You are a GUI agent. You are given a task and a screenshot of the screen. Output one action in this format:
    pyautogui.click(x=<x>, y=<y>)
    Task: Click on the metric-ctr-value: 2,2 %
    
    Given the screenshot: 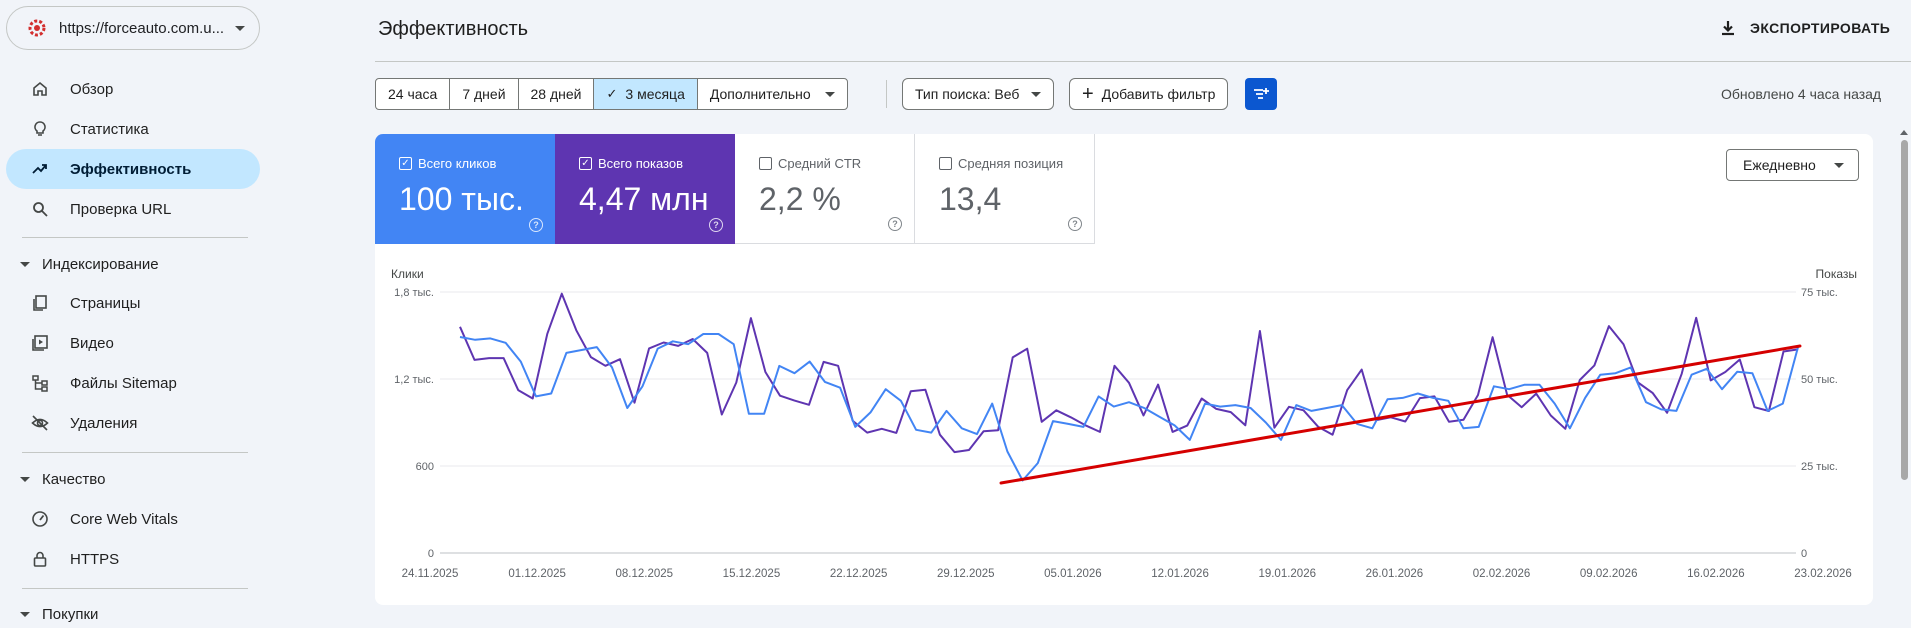 What is the action you would take?
    pyautogui.click(x=800, y=199)
    